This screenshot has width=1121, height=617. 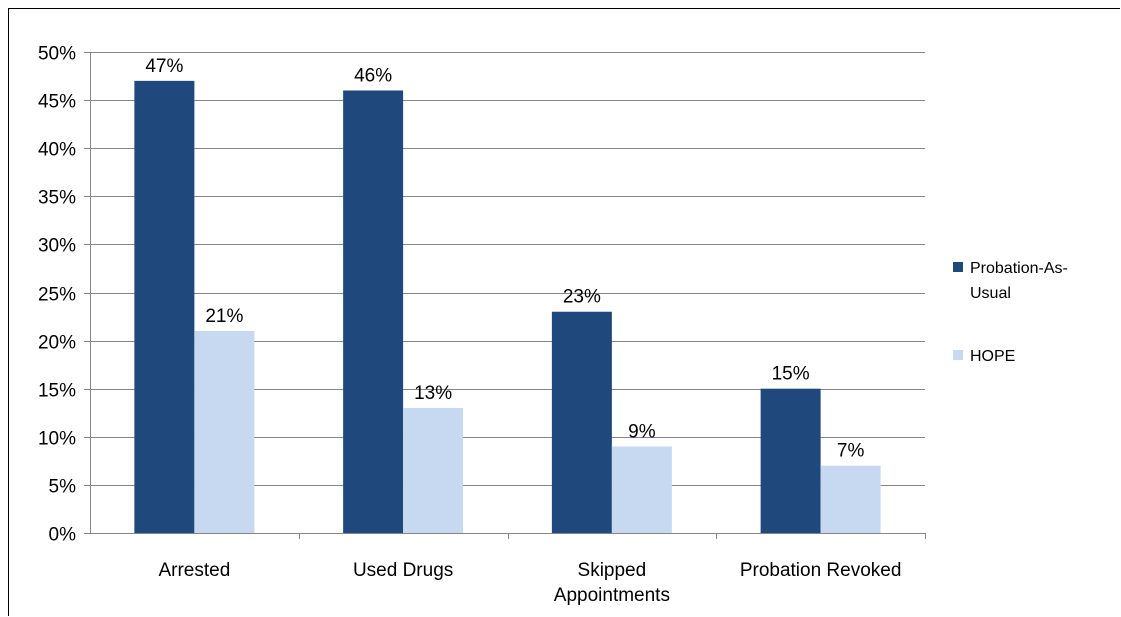 What do you see at coordinates (57, 102) in the screenshot?
I see `y-tick-label: 45%` at bounding box center [57, 102].